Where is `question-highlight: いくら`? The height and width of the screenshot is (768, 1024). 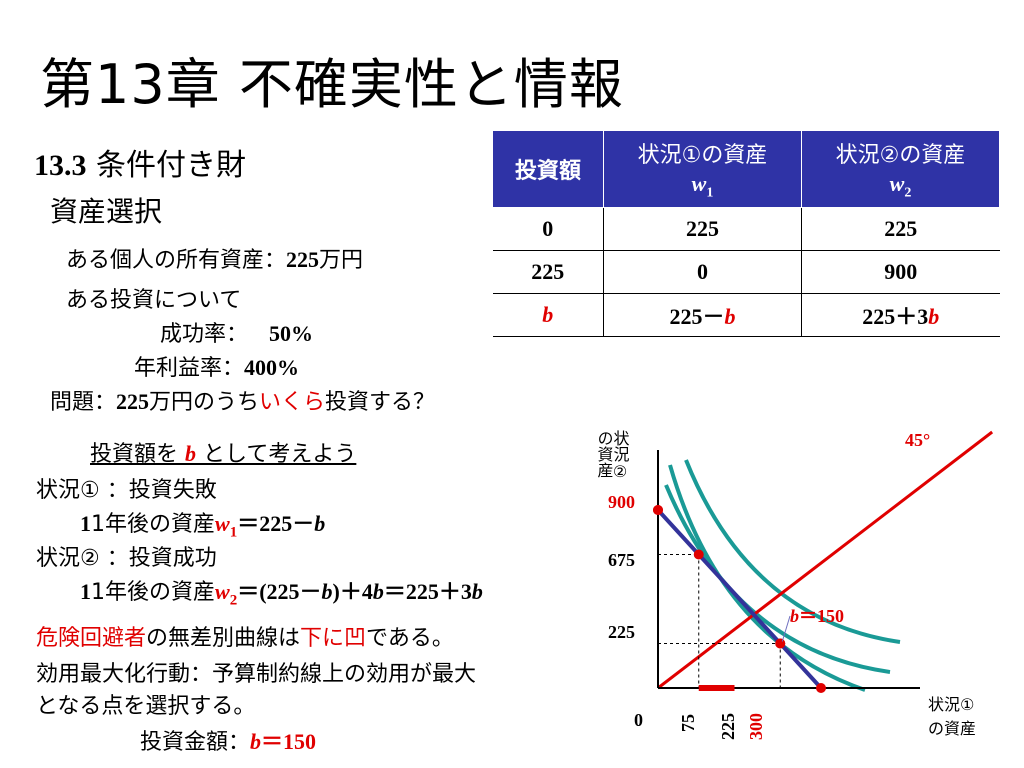 question-highlight: いくら is located at coordinates (292, 402).